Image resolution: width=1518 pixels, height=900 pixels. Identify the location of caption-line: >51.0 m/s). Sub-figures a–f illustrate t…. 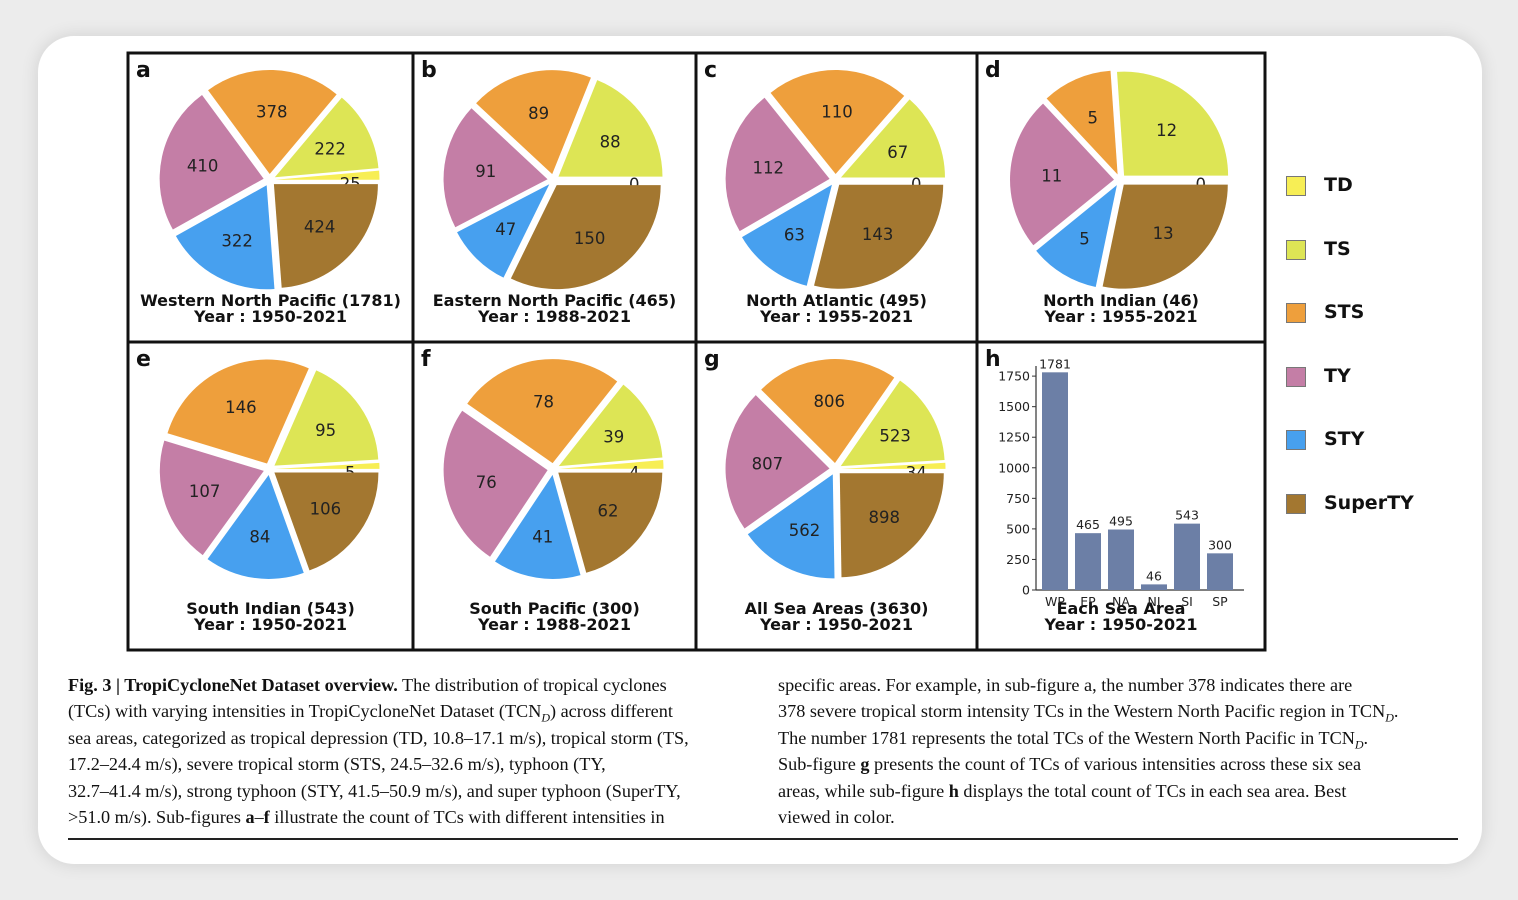
(413, 817).